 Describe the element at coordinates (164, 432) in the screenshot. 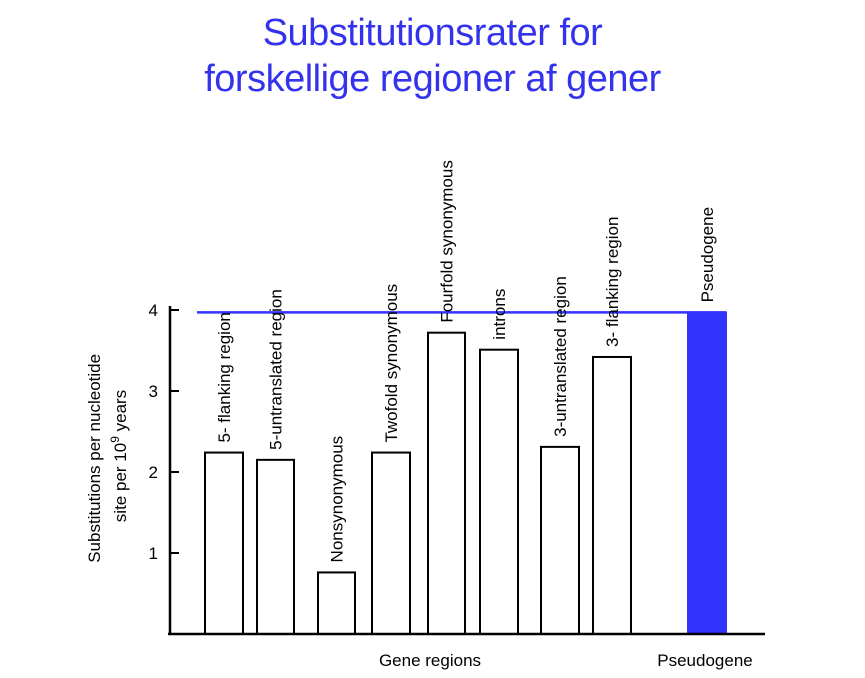

I see `y-ticks-group: 1 2 3 4` at that location.